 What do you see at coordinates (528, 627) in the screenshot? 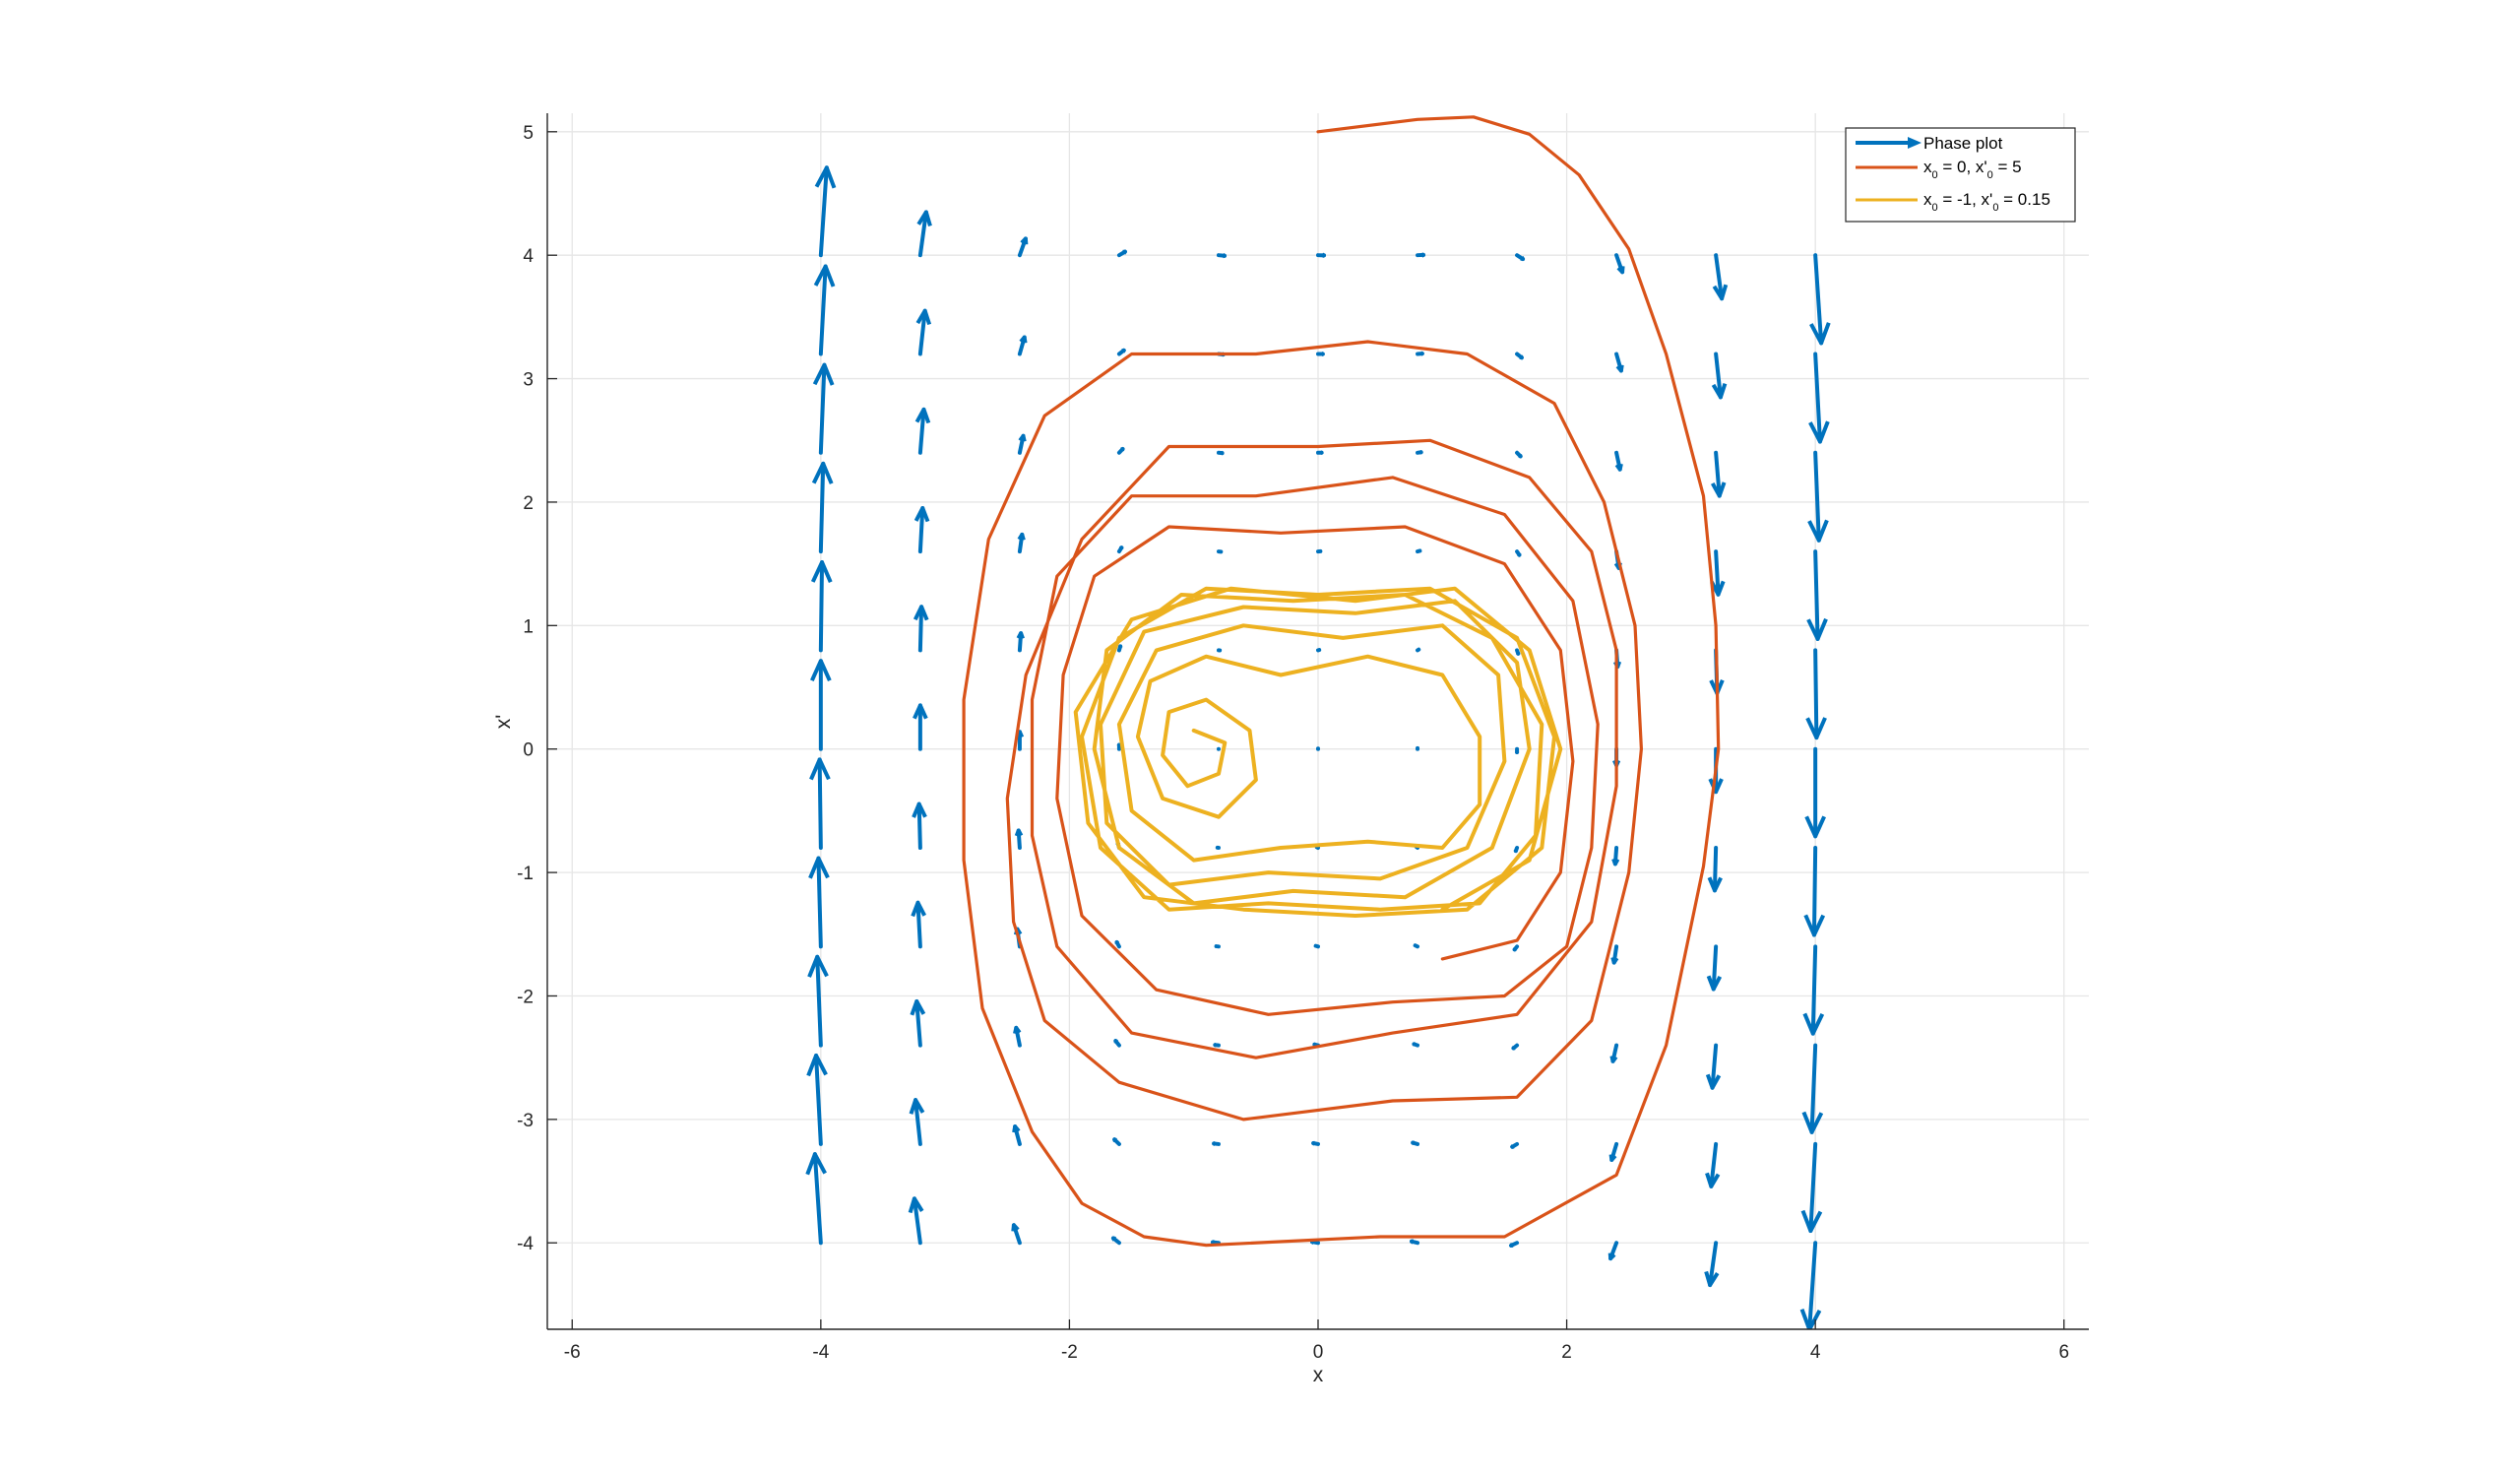
I see `y-tick-label: 1` at bounding box center [528, 627].